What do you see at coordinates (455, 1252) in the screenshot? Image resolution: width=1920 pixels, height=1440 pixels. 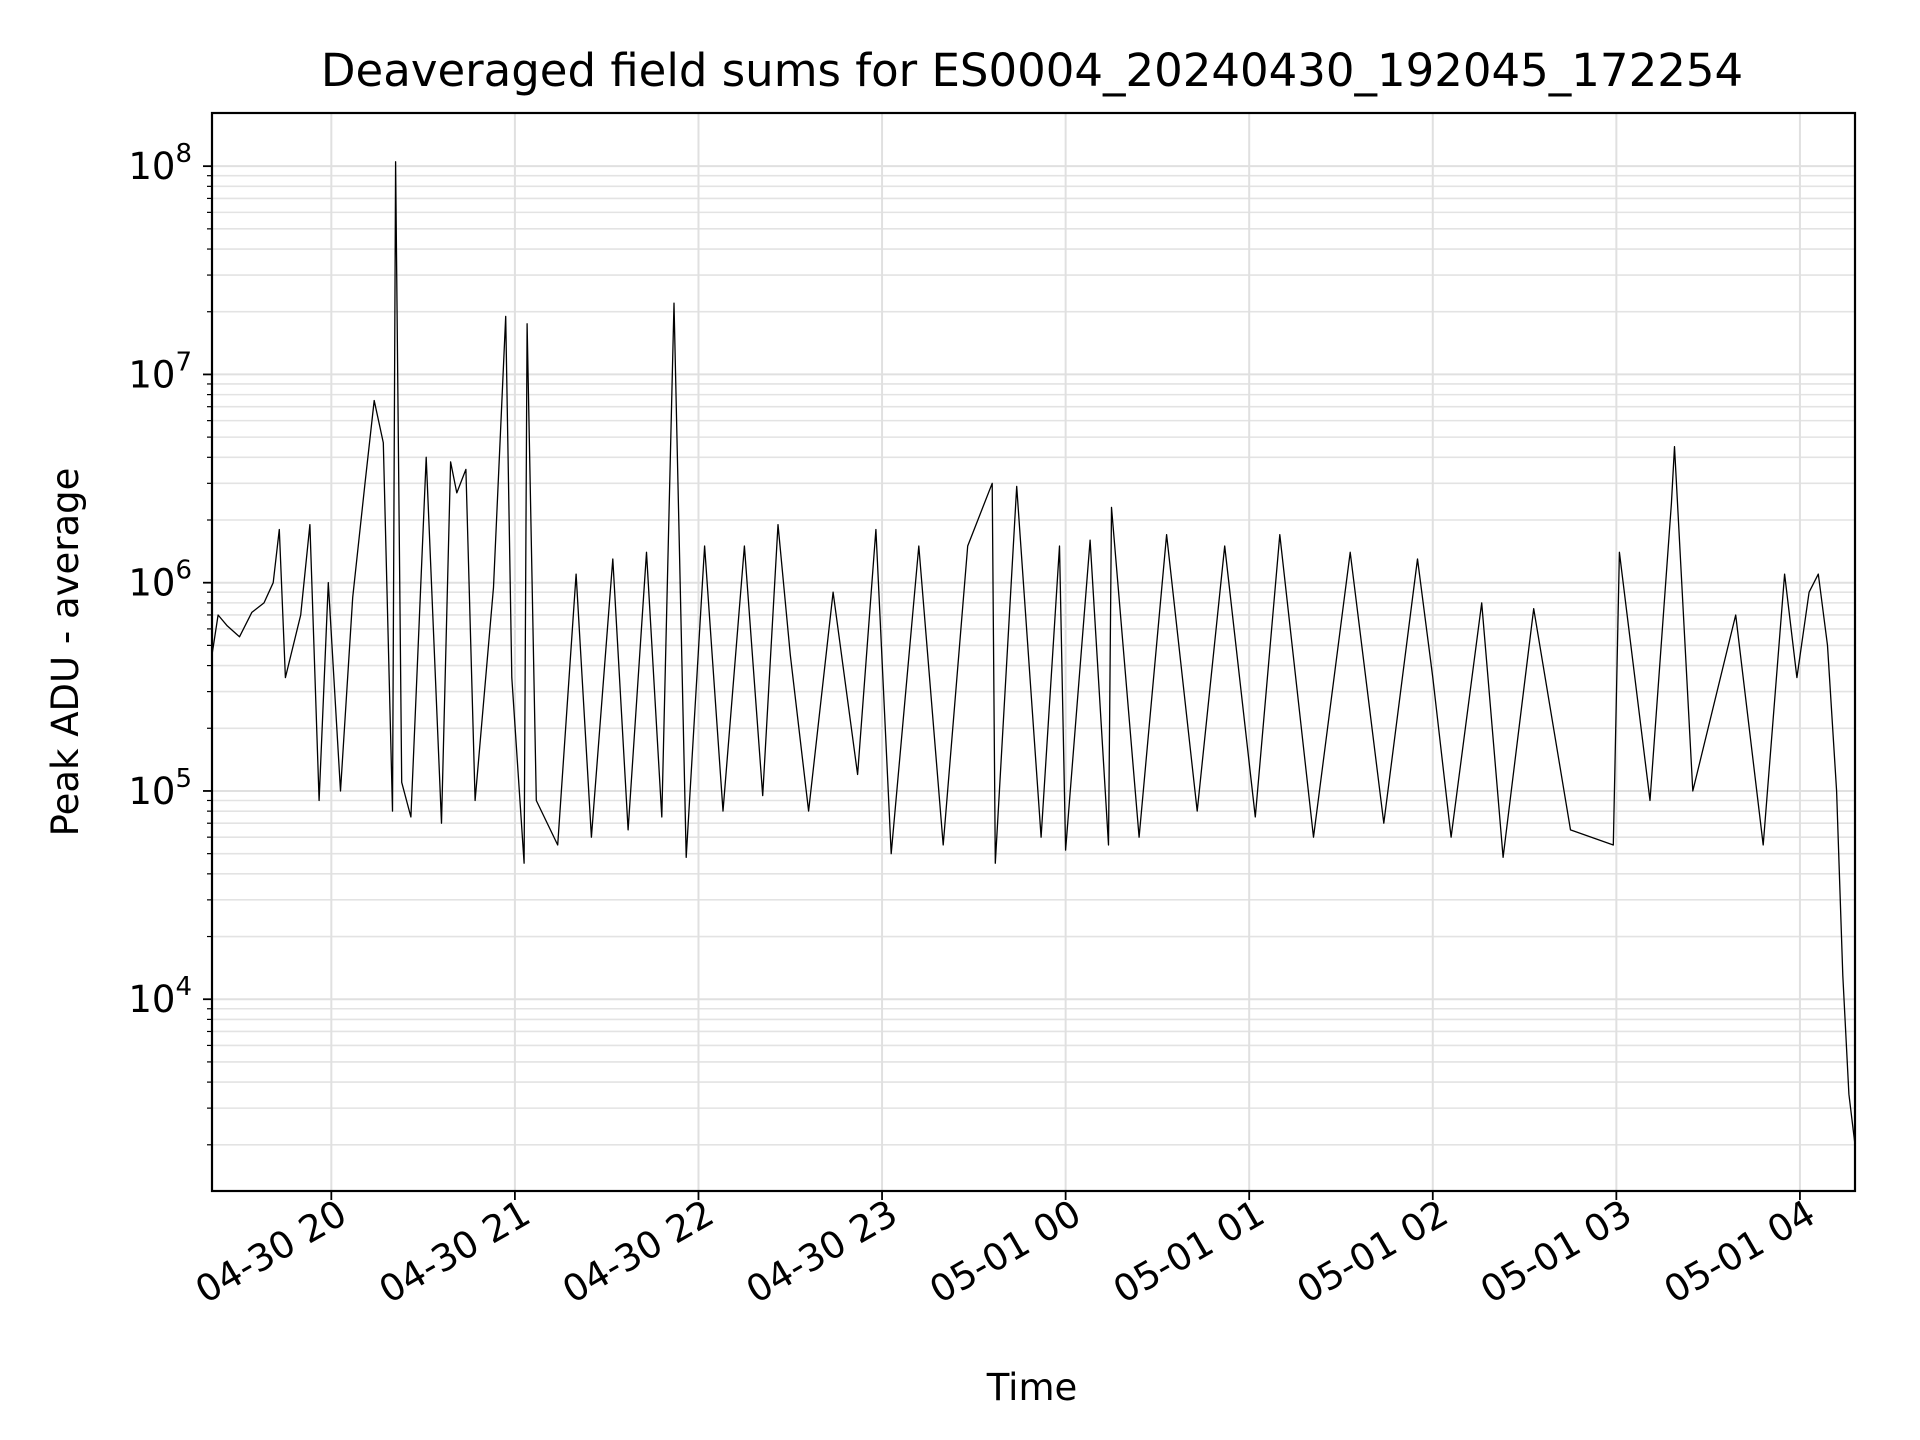 I see `x-tick-label: 04-30 21` at bounding box center [455, 1252].